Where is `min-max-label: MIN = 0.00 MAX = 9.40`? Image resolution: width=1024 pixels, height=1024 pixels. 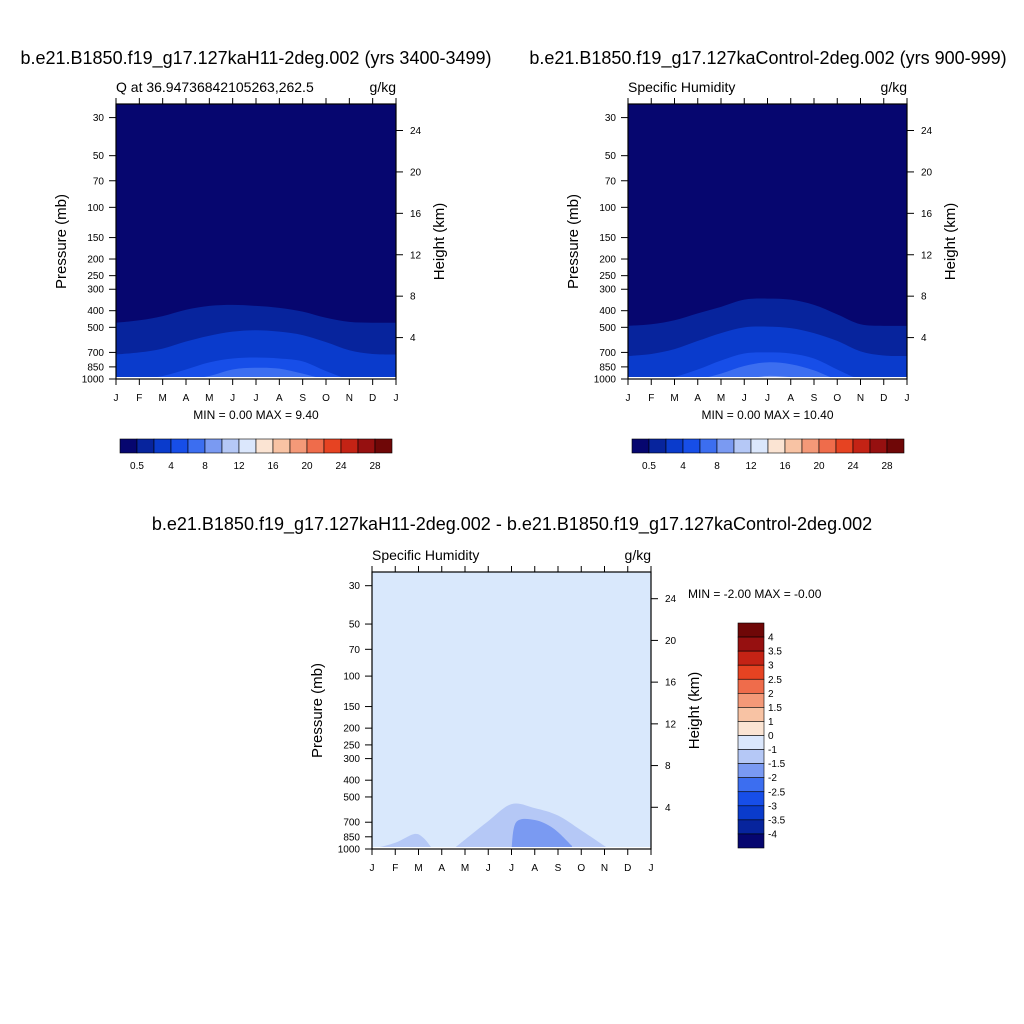
min-max-label: MIN = 0.00 MAX = 9.40 is located at coordinates (256, 415).